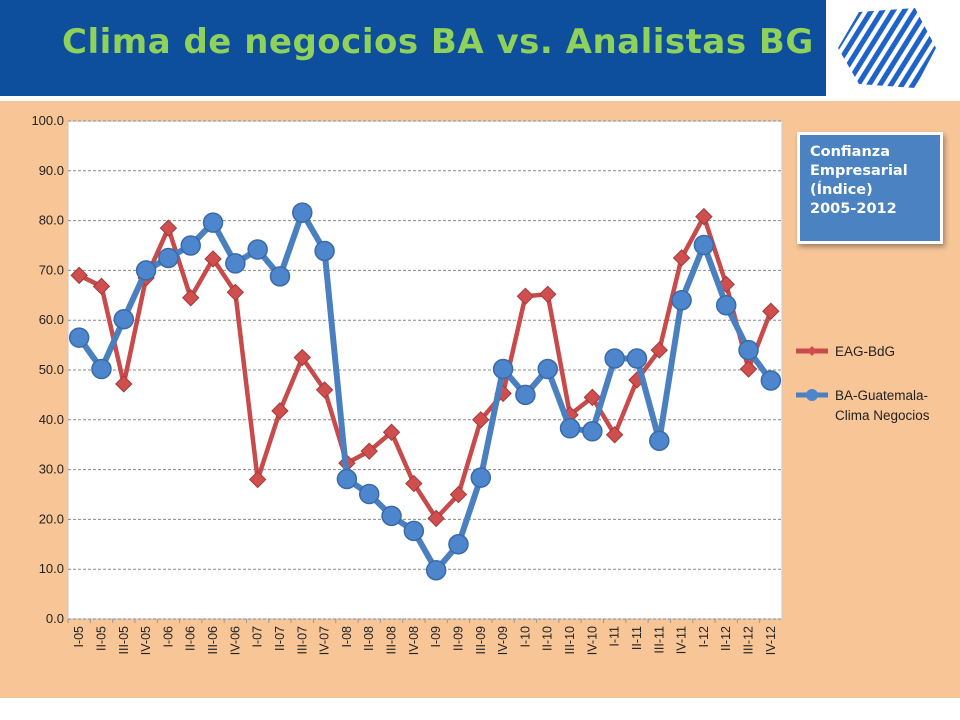  I want to click on x-tick-label: I-11, so click(615, 636).